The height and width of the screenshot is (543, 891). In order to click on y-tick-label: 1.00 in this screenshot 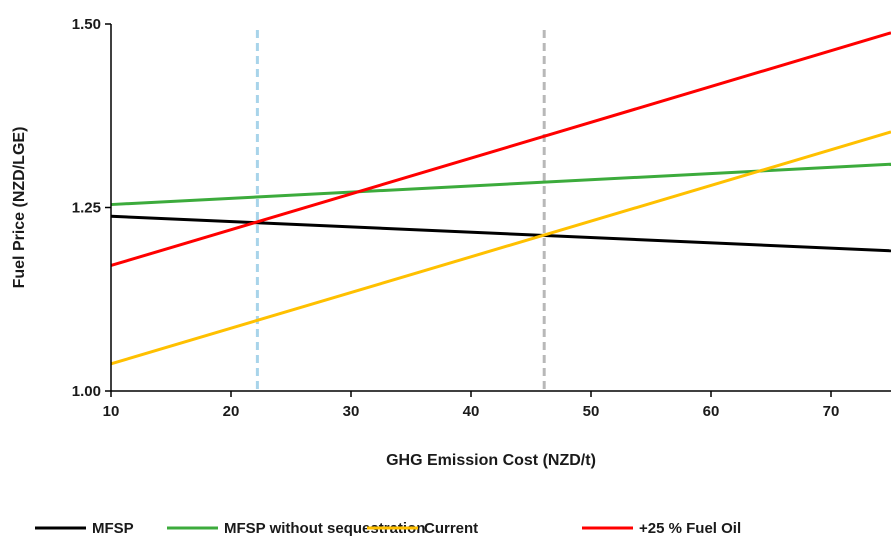, I will do `click(86, 391)`.